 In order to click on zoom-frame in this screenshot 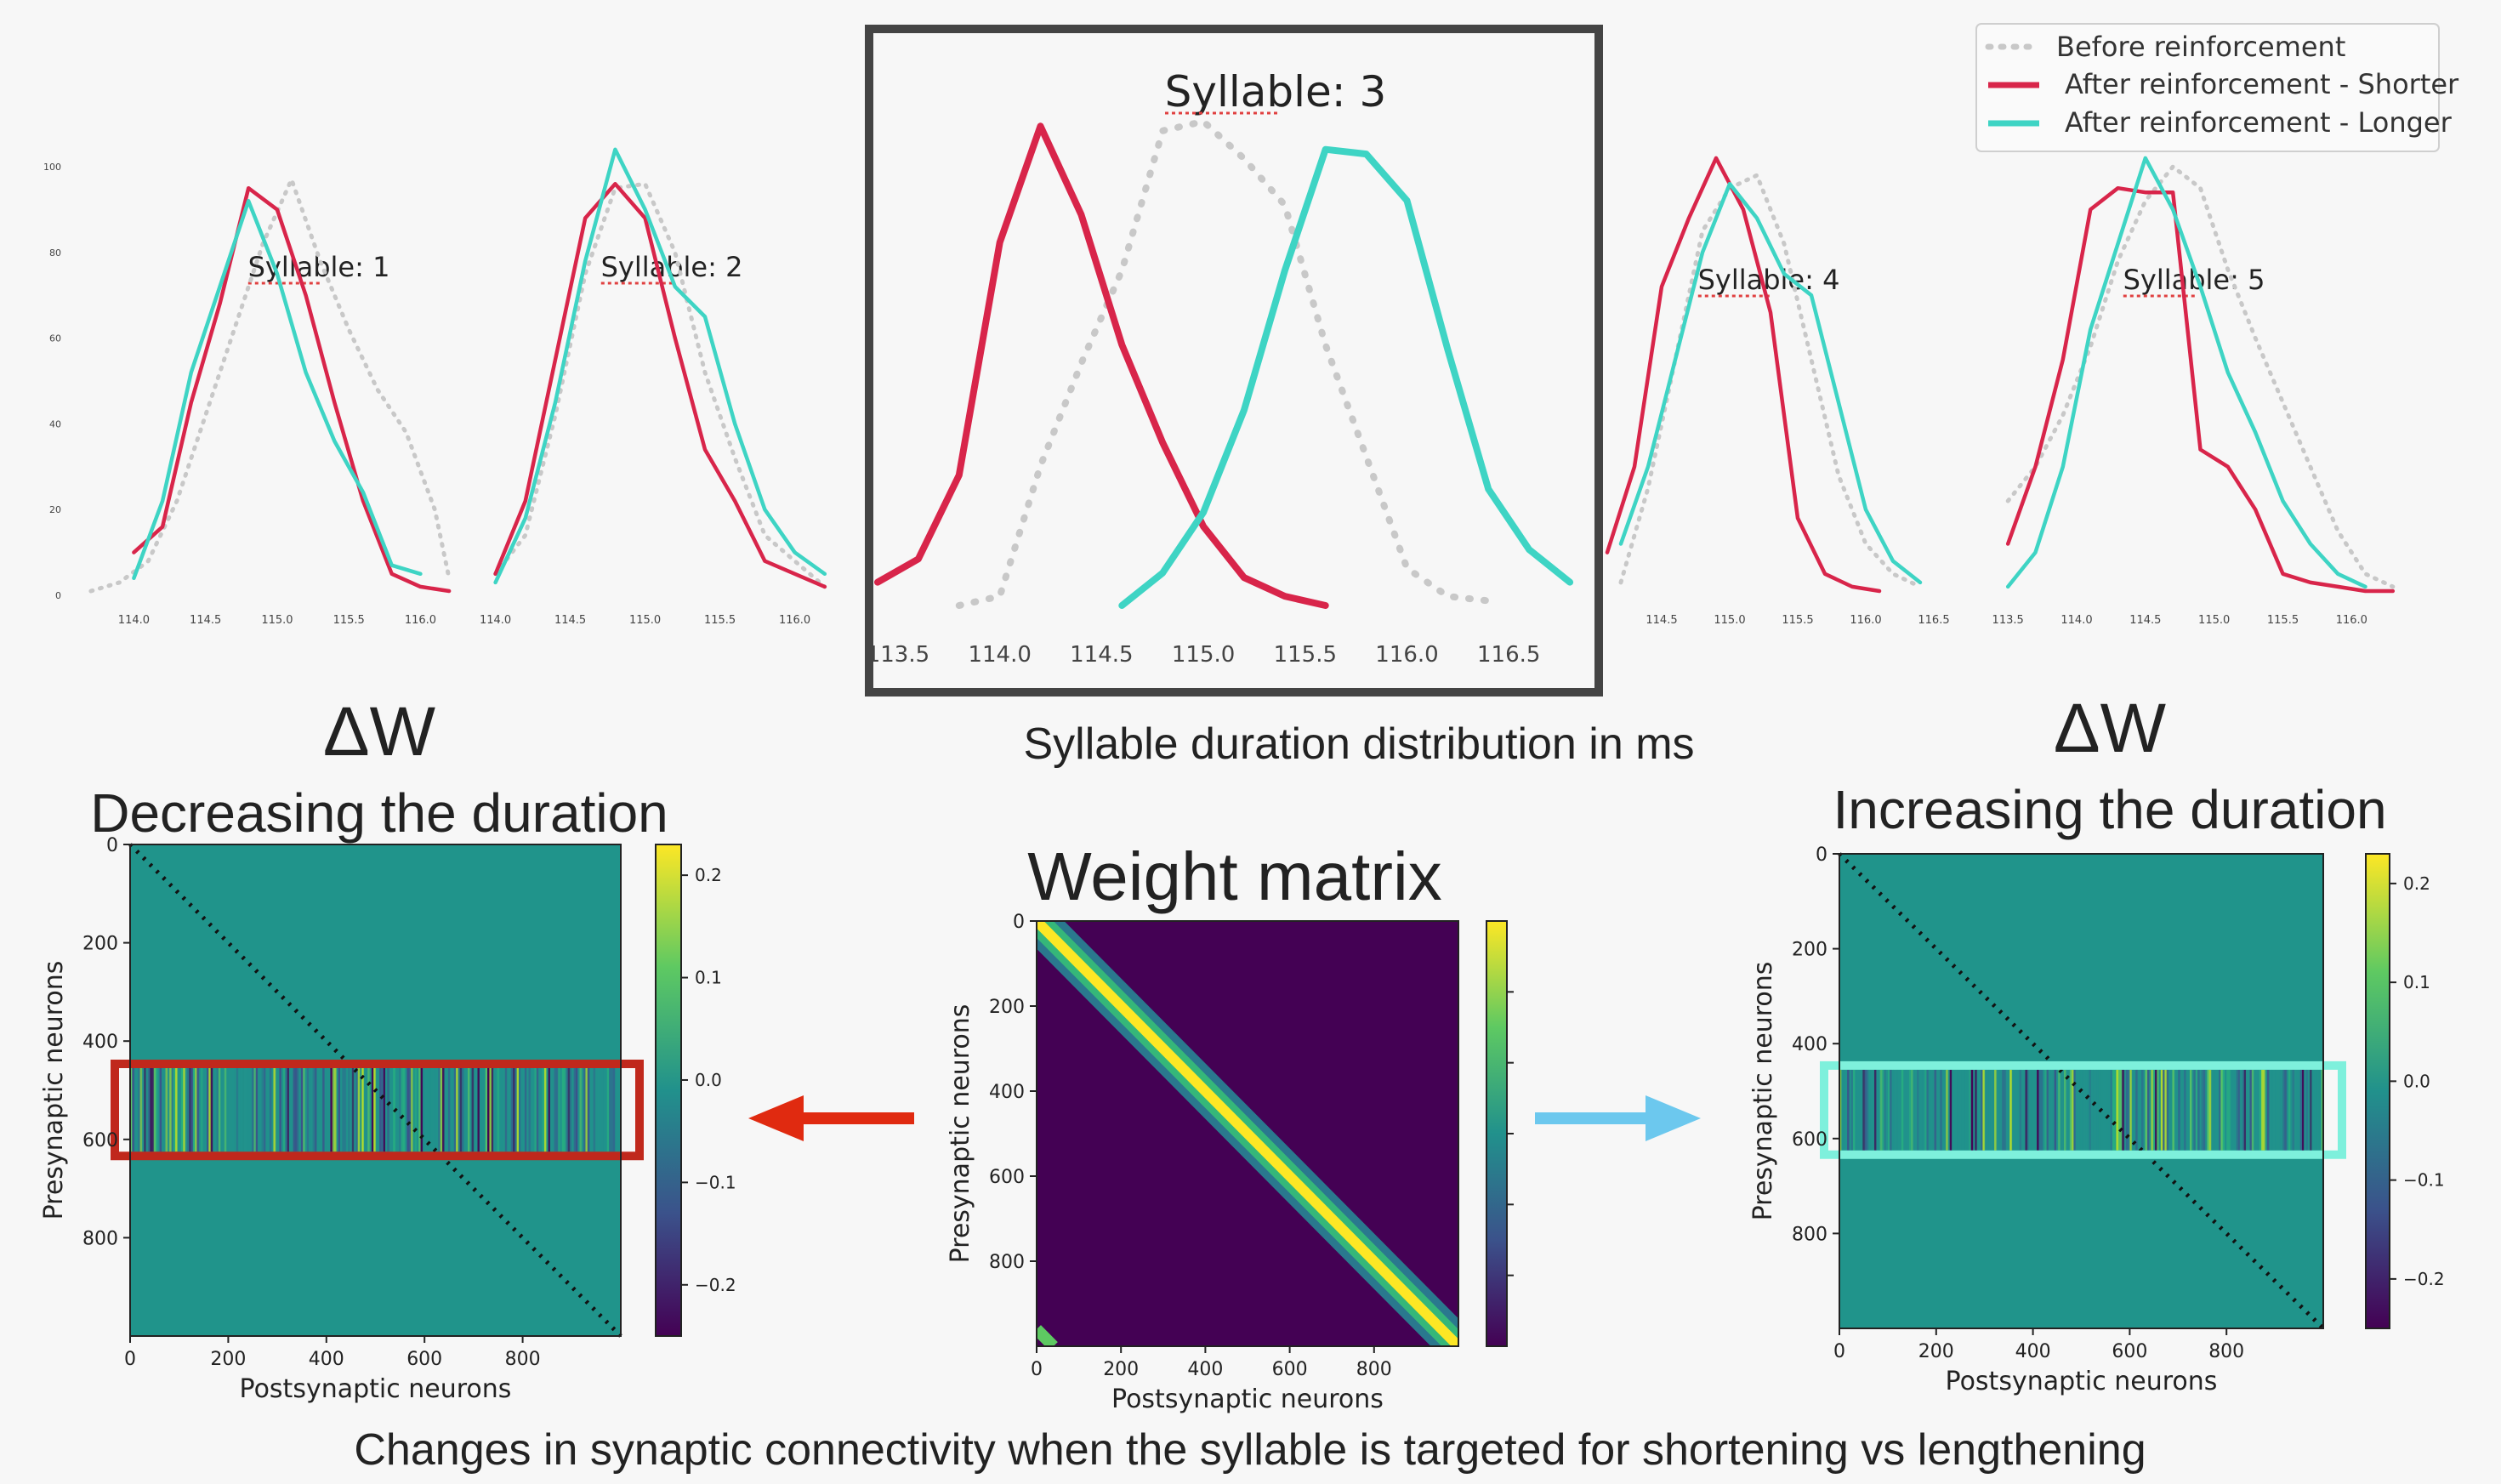, I will do `click(1234, 361)`.